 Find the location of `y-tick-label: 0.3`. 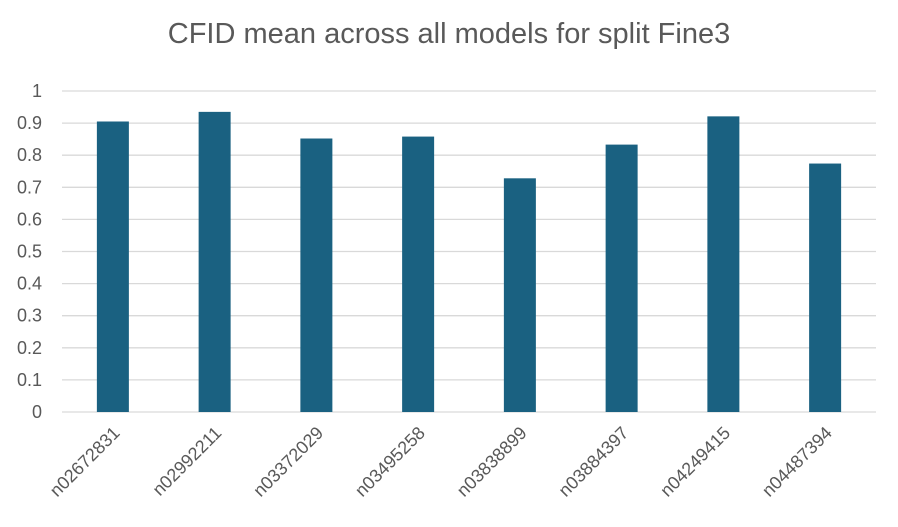

y-tick-label: 0.3 is located at coordinates (29, 316).